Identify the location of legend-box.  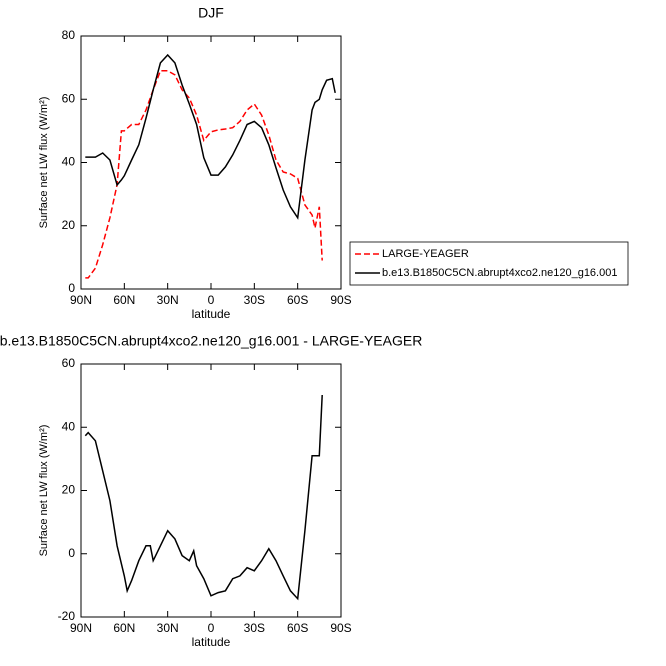
(489, 263).